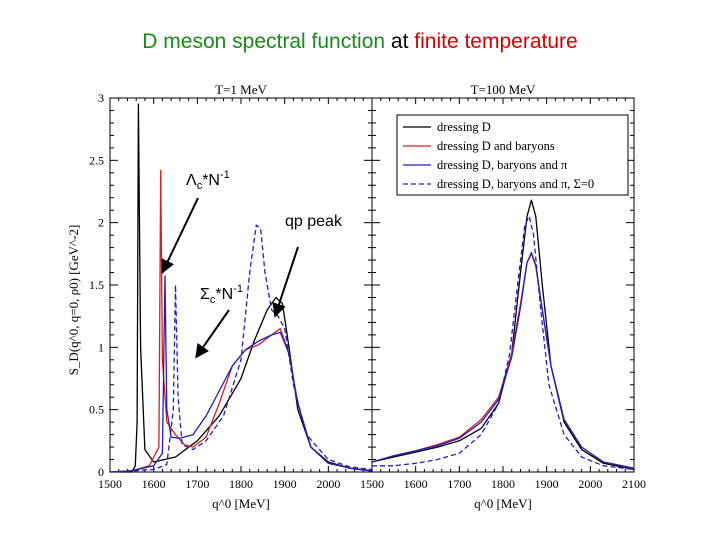  I want to click on legend-label-1: dressing D, so click(464, 127).